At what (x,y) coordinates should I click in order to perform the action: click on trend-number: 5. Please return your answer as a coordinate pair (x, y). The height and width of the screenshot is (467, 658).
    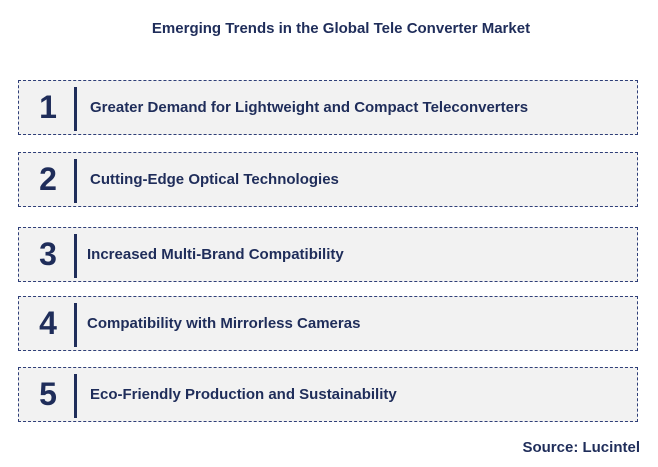
    Looking at the image, I should click on (48, 394).